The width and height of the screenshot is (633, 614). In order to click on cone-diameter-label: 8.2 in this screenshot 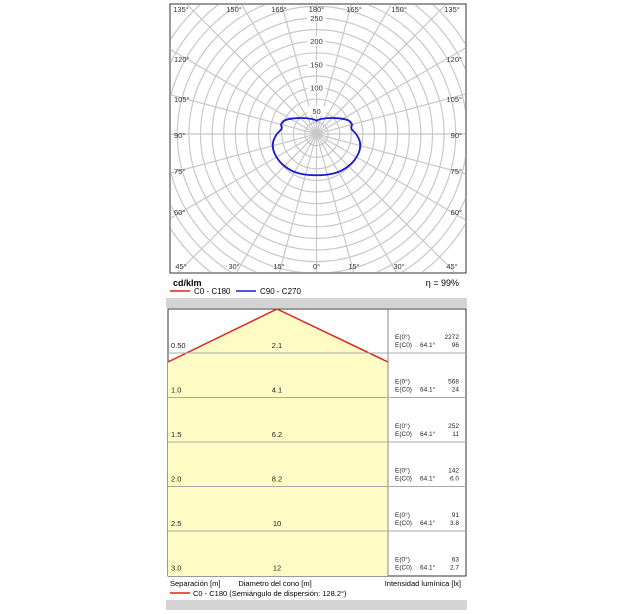, I will do `click(277, 479)`.